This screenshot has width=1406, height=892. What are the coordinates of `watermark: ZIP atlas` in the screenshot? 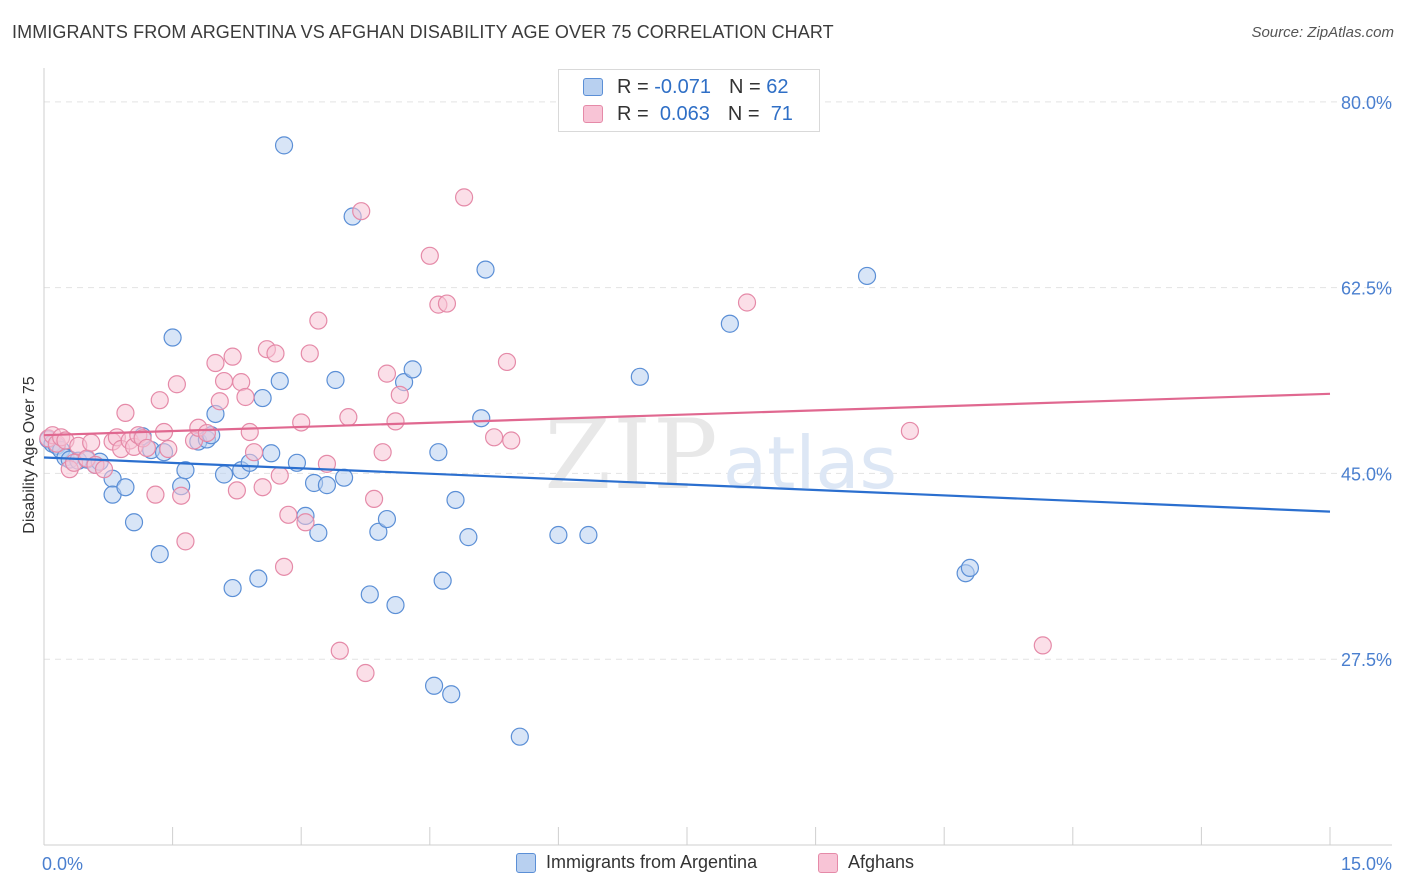 It's located at (720, 455).